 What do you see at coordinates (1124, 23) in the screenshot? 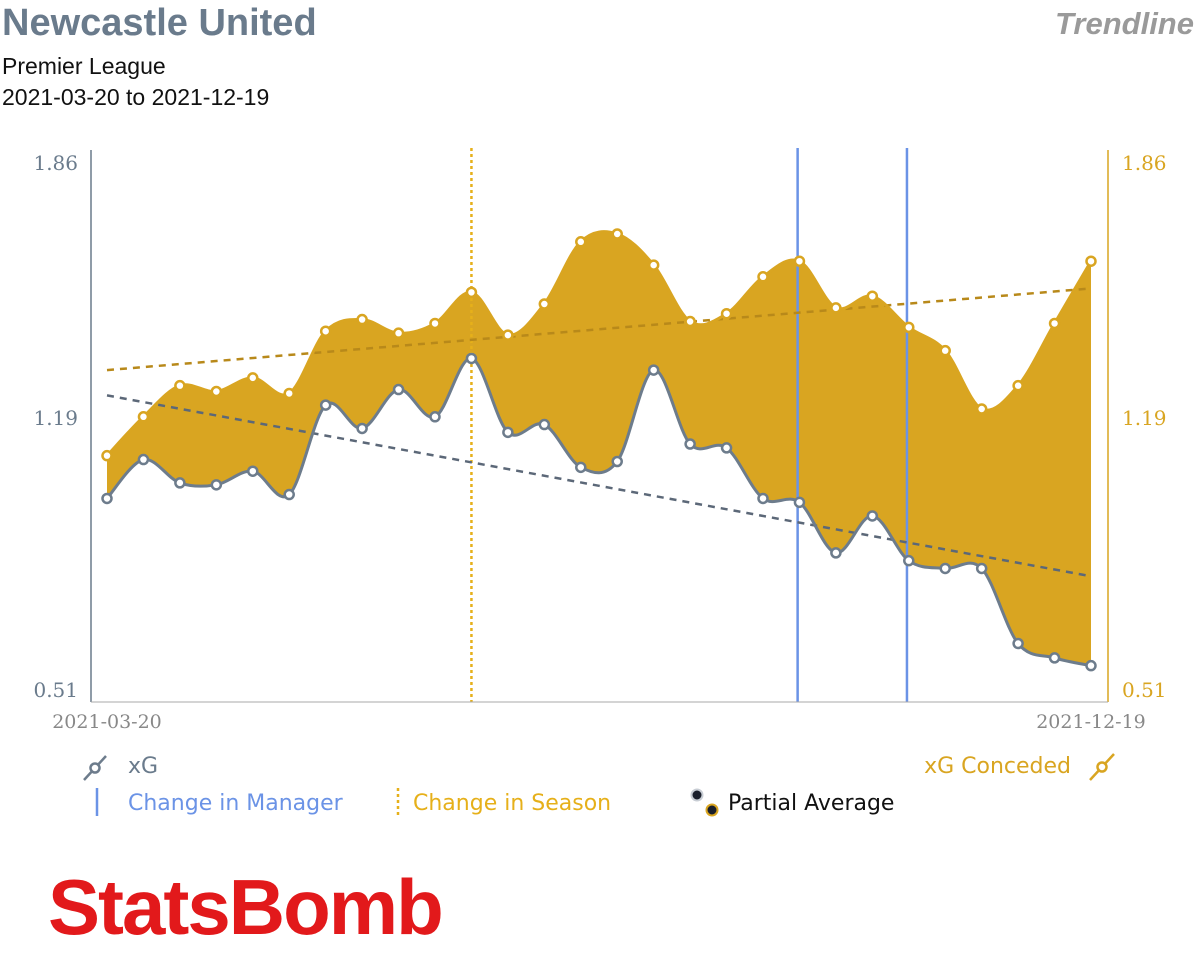
I see `chart-type-label: Trendline` at bounding box center [1124, 23].